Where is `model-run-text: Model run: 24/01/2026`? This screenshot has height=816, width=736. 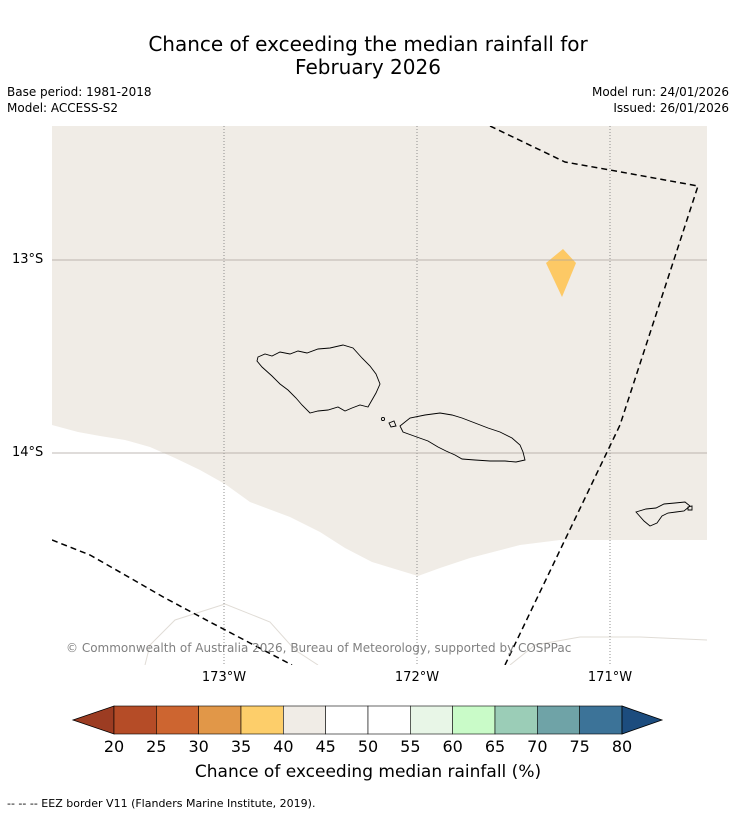
model-run-text: Model run: 24/01/2026 is located at coordinates (660, 92).